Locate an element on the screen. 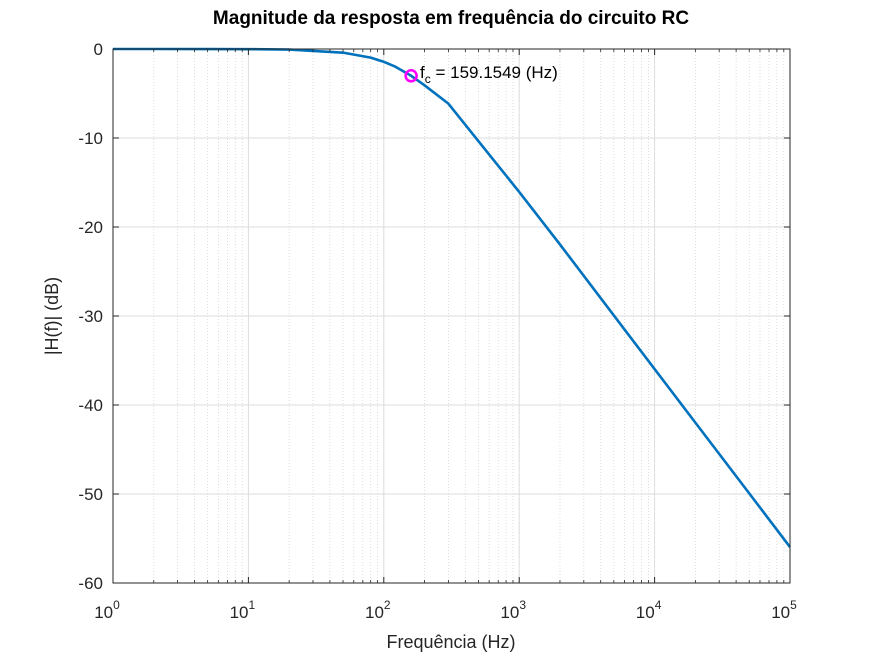 The image size is (873, 655). x-tick-label: 10¹ is located at coordinates (243, 610).